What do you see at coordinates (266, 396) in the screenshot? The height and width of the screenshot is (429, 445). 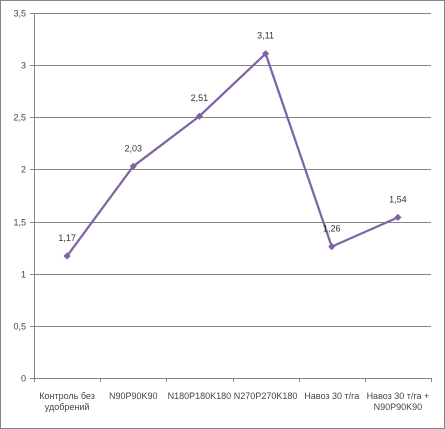 I see `x-tick-label: N270P270K180` at bounding box center [266, 396].